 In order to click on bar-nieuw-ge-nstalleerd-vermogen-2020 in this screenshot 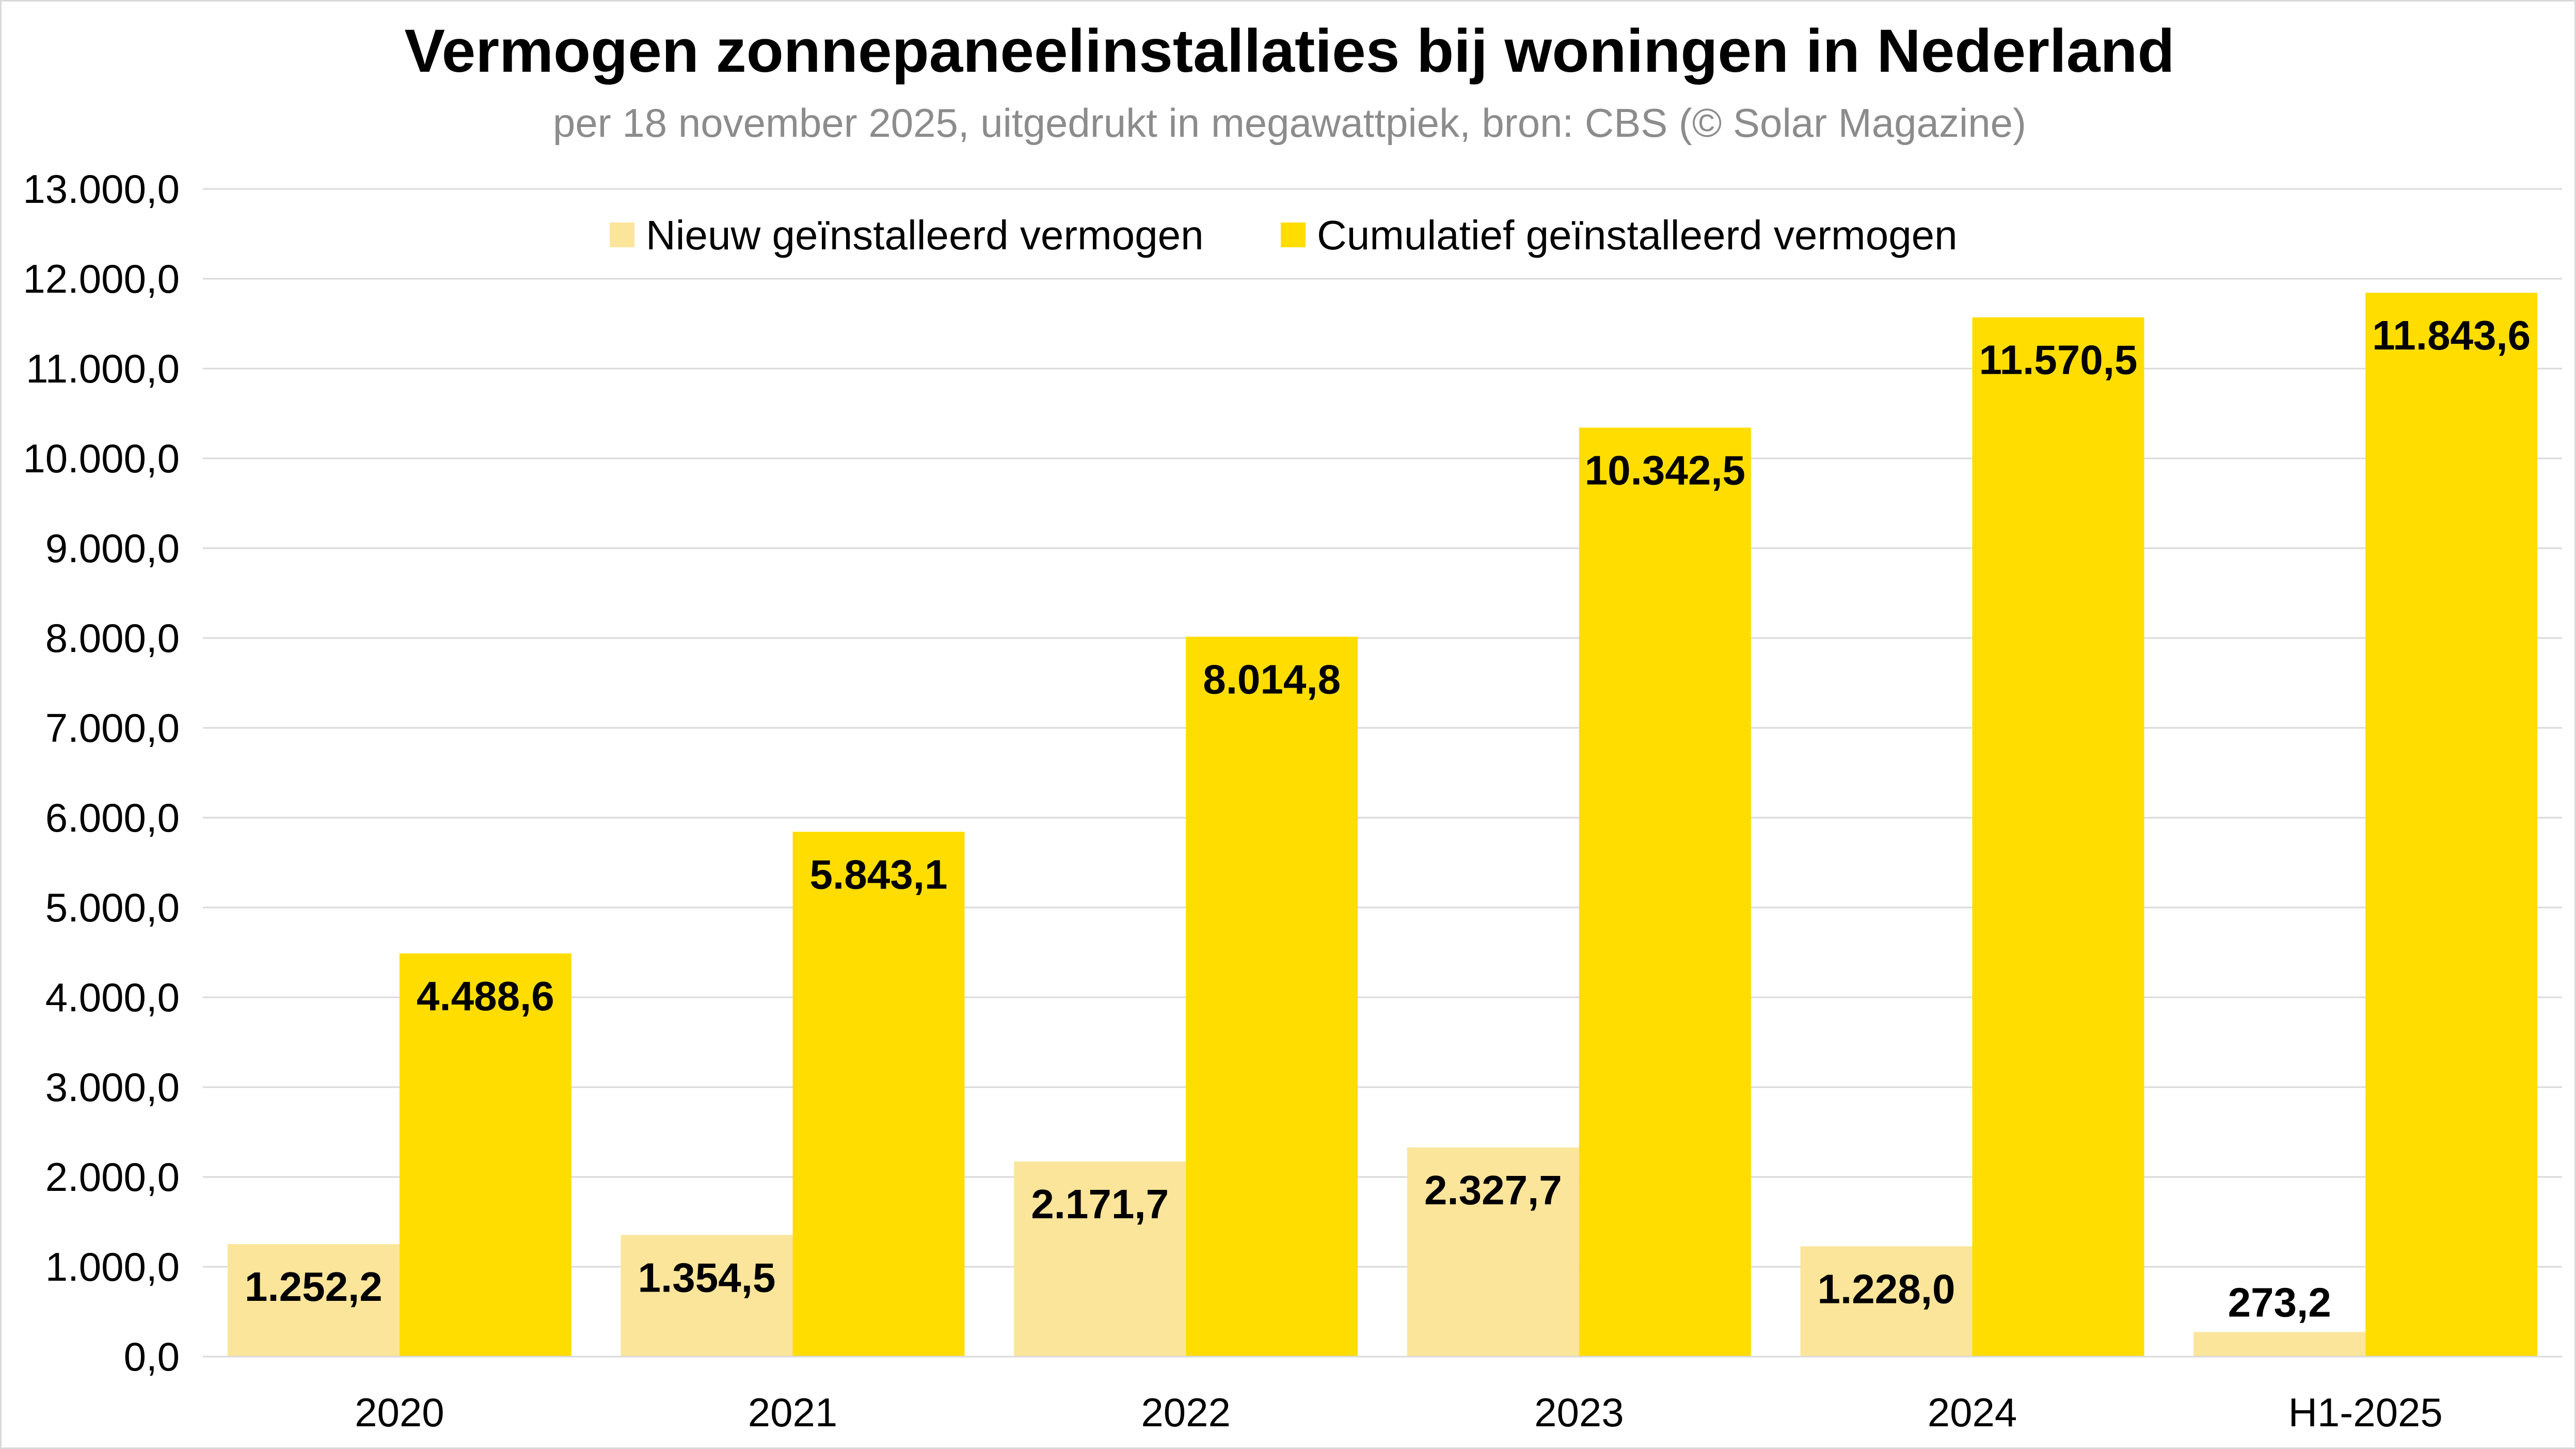, I will do `click(313, 1300)`.